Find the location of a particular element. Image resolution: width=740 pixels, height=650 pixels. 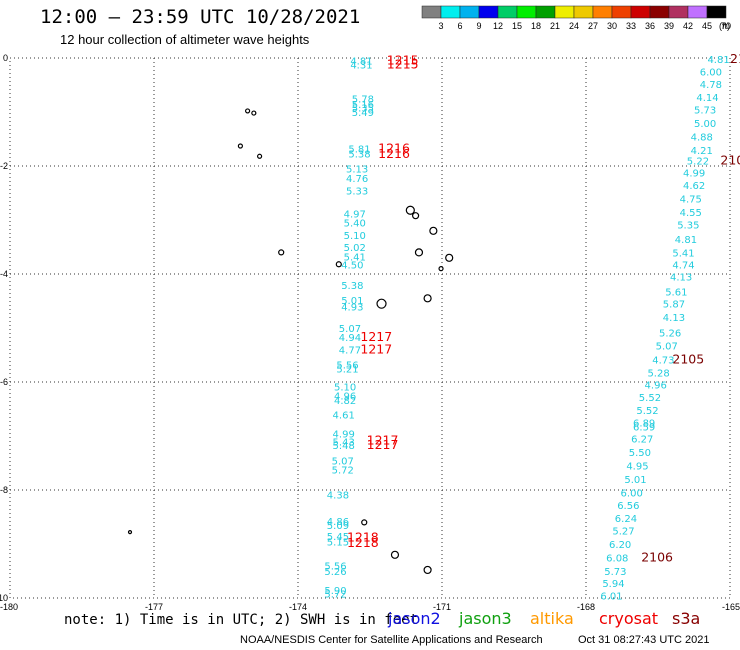

legend-altika: altika is located at coordinates (552, 618).